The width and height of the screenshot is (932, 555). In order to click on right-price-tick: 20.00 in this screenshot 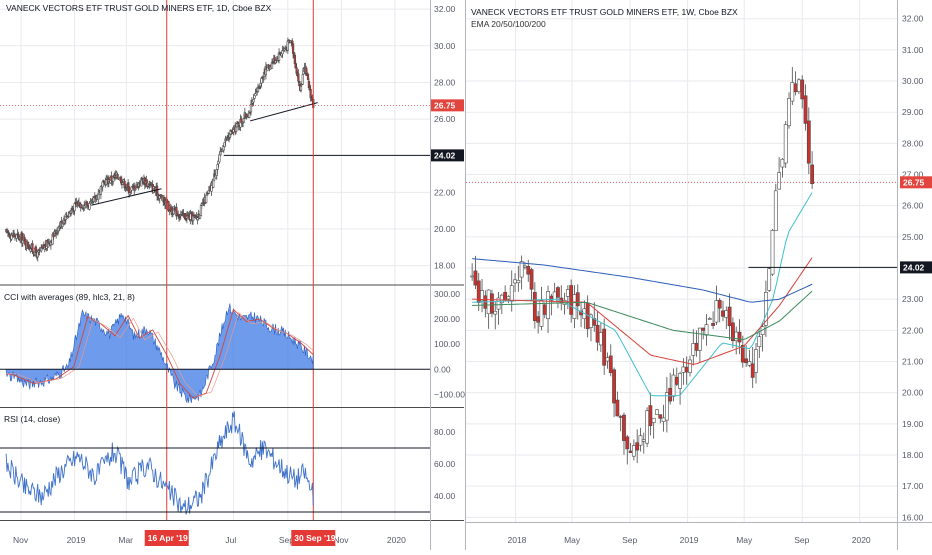, I will do `click(913, 393)`.